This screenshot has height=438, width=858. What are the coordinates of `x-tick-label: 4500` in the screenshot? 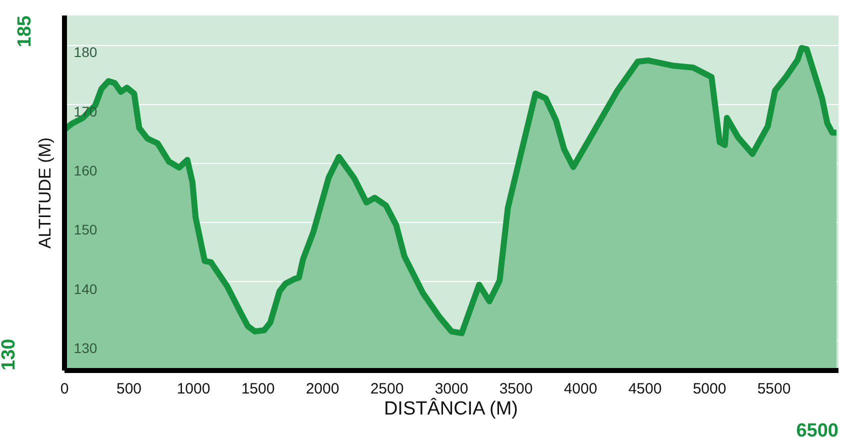 It's located at (645, 389).